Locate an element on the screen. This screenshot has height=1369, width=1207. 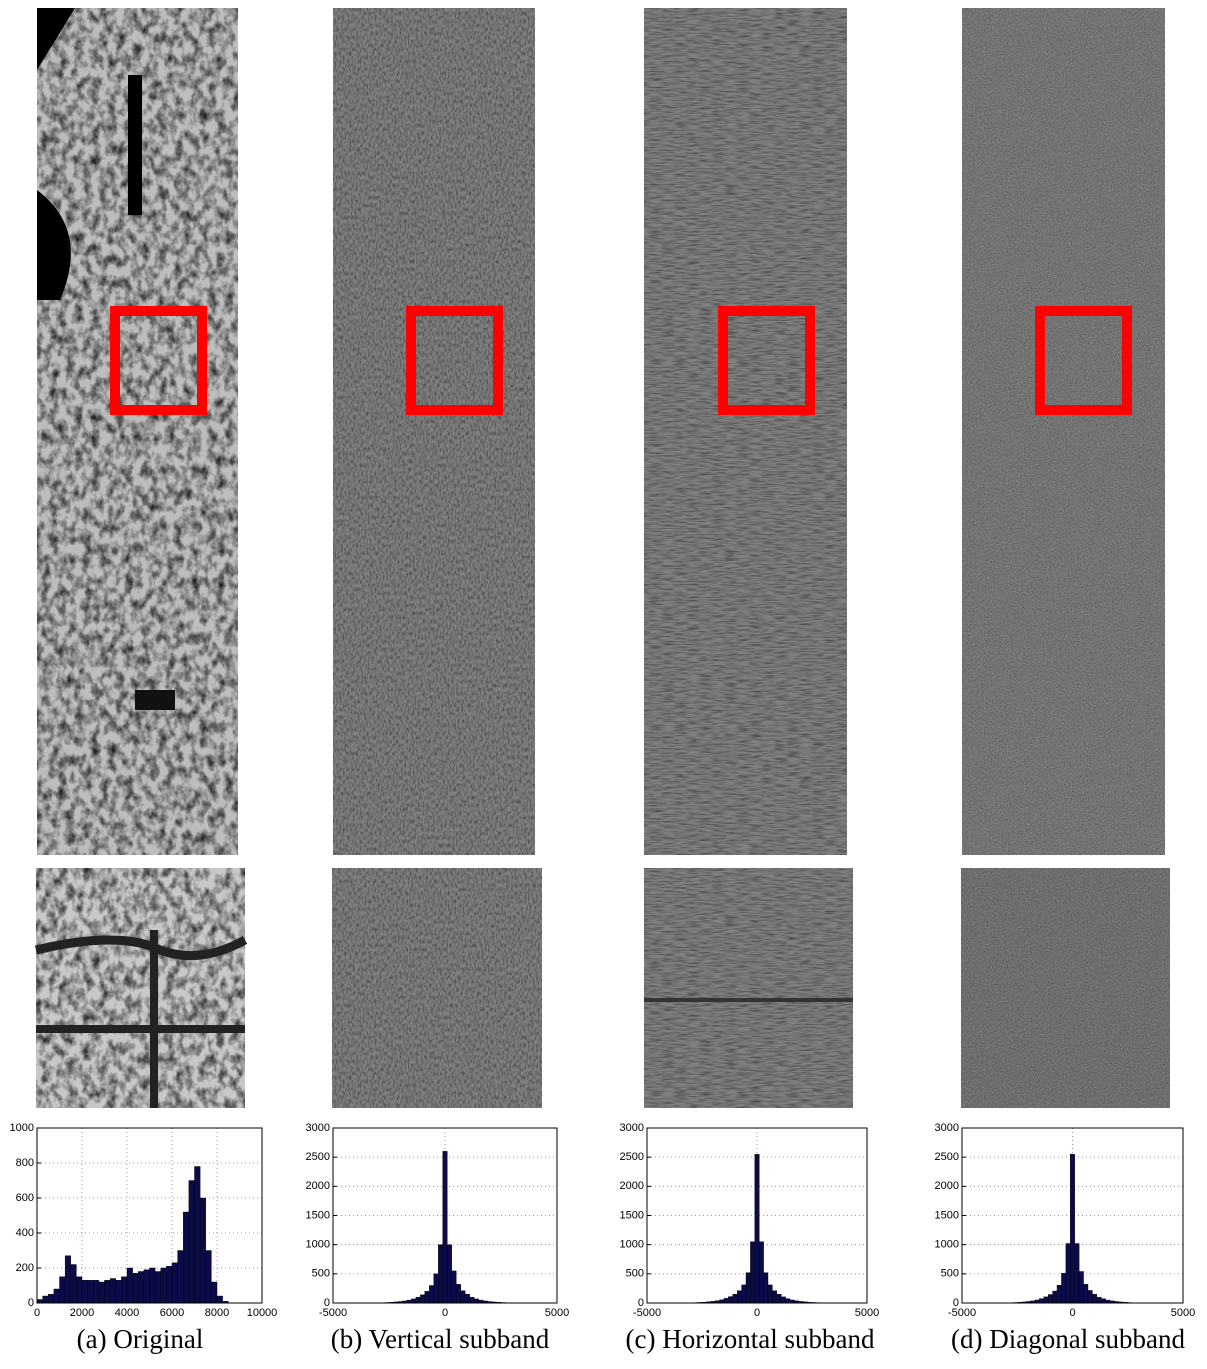
y-tick-label: 800 is located at coordinates (25, 1163).